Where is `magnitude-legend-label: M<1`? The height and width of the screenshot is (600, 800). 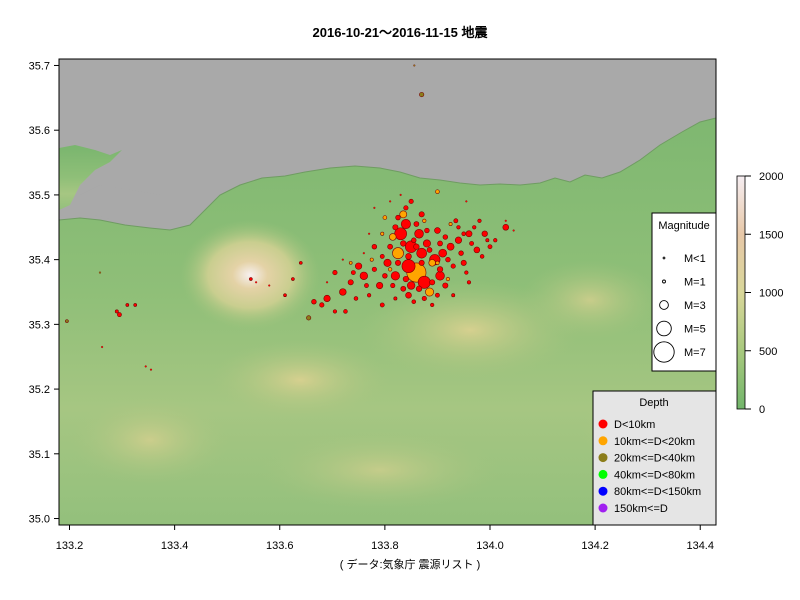
magnitude-legend-label: M<1 is located at coordinates (695, 259).